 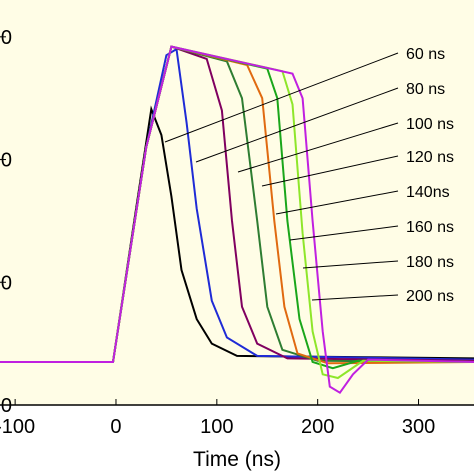 I want to click on x-axis-label: Time (ns), so click(x=237, y=459).